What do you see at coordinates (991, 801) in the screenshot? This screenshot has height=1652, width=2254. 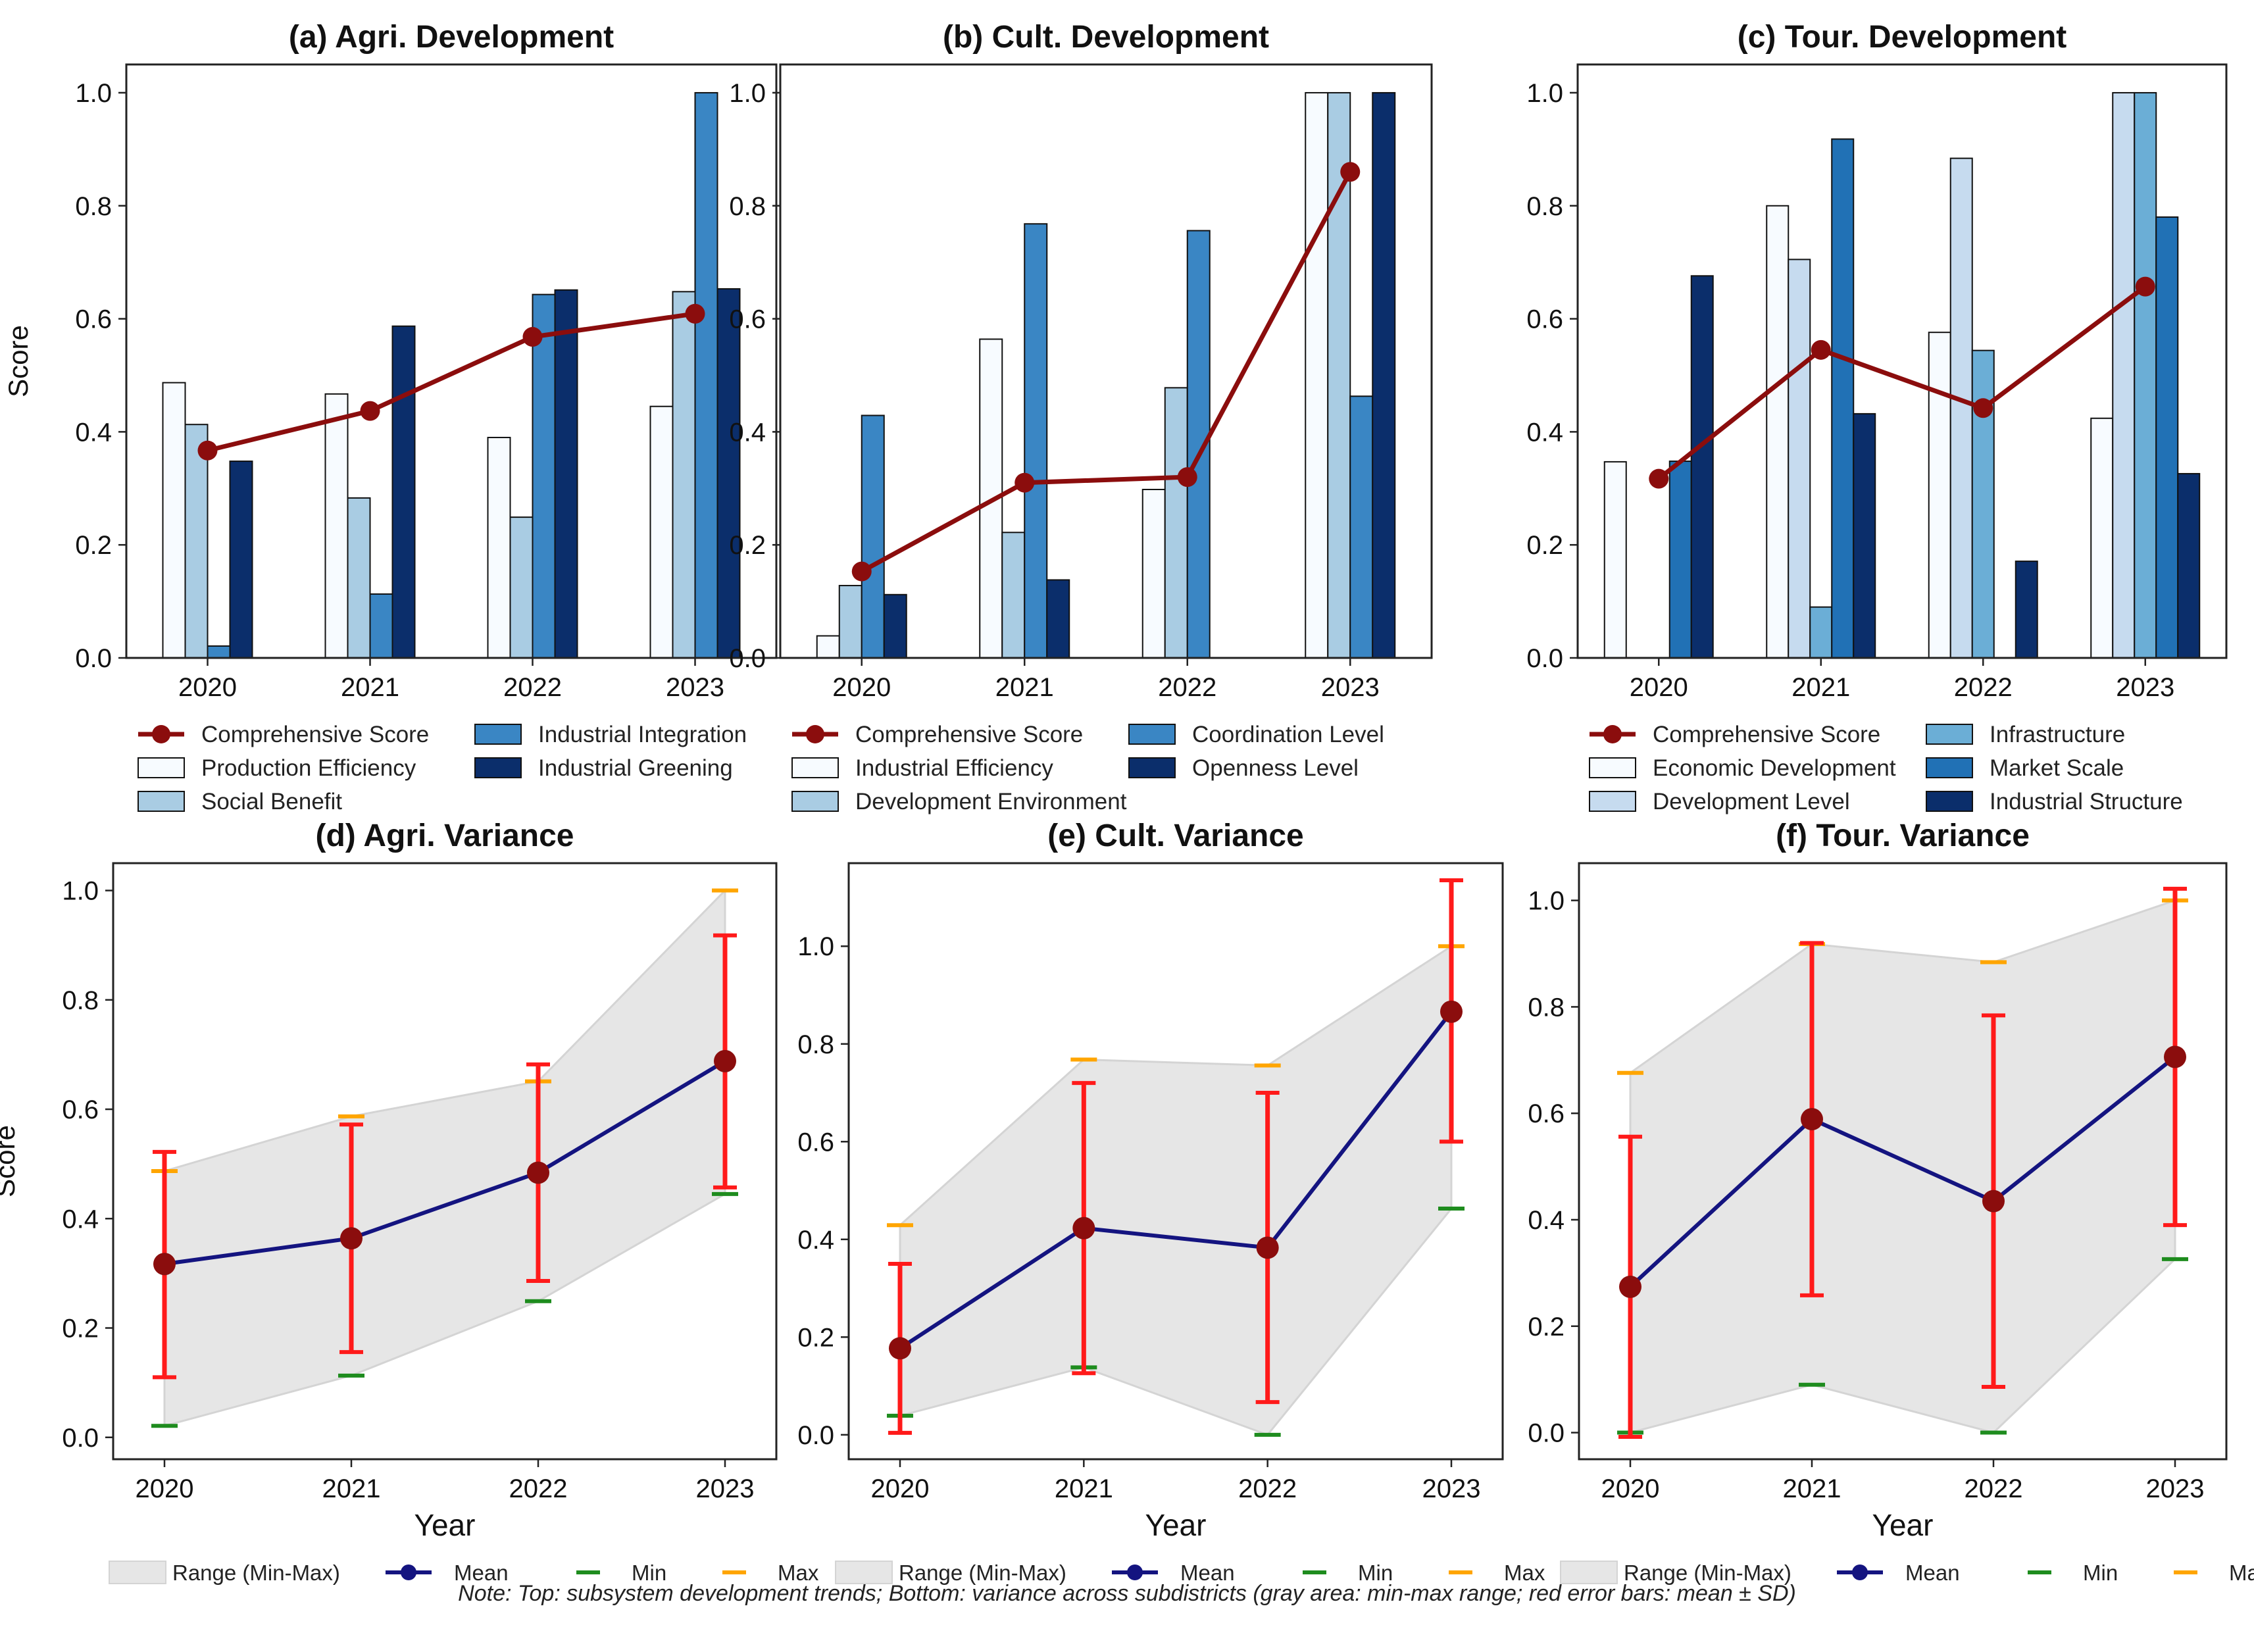 I see `legend-label-development-environment: Development Environment` at bounding box center [991, 801].